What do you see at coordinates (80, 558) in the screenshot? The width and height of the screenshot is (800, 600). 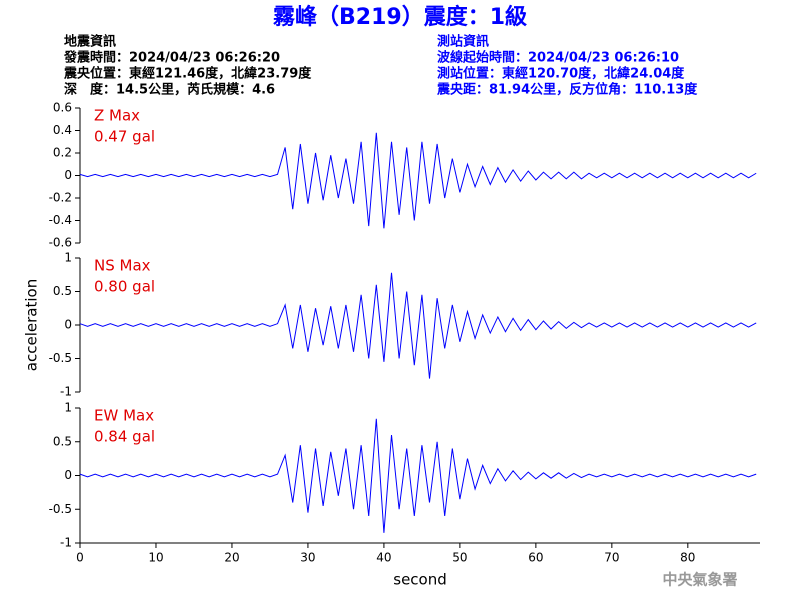 I see `x-tick-label: 0` at bounding box center [80, 558].